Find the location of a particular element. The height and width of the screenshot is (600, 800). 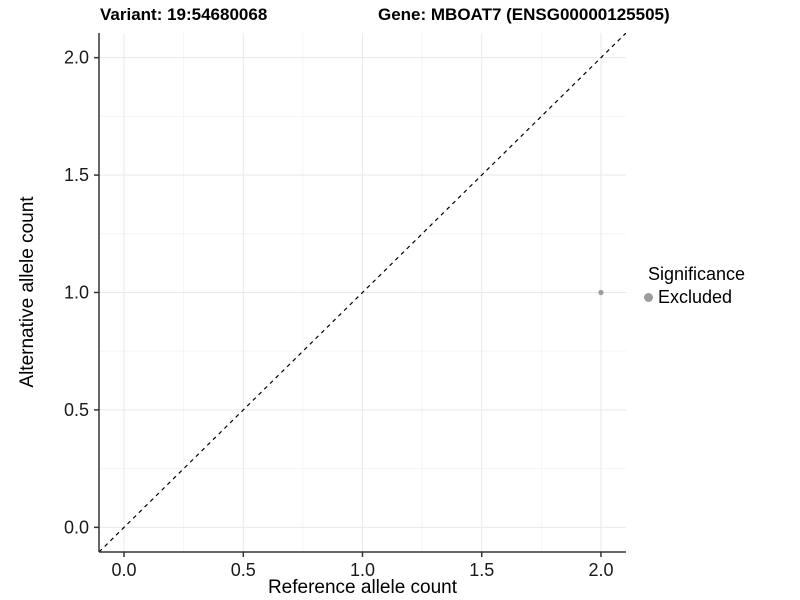

data-point is located at coordinates (601, 292).